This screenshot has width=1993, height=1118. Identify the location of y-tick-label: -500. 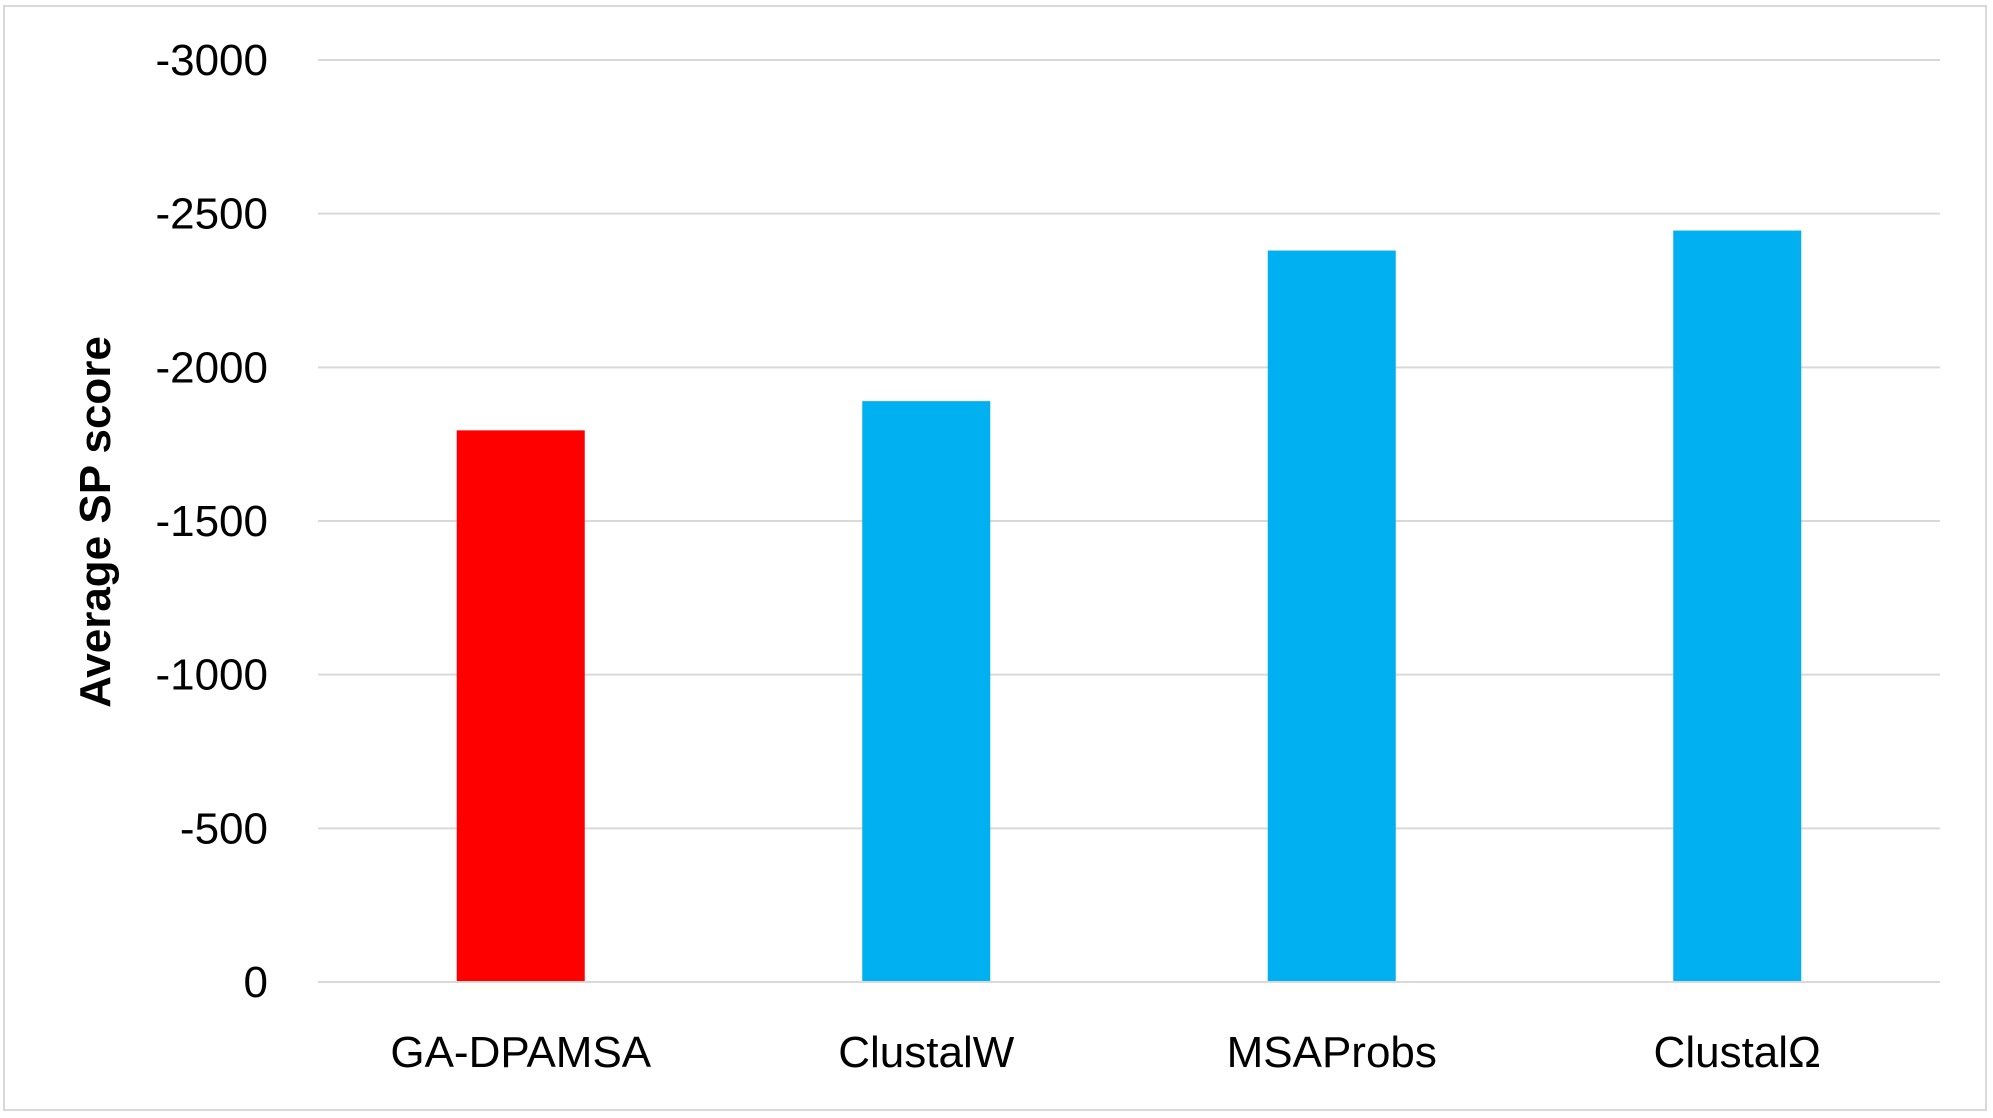
(224, 828).